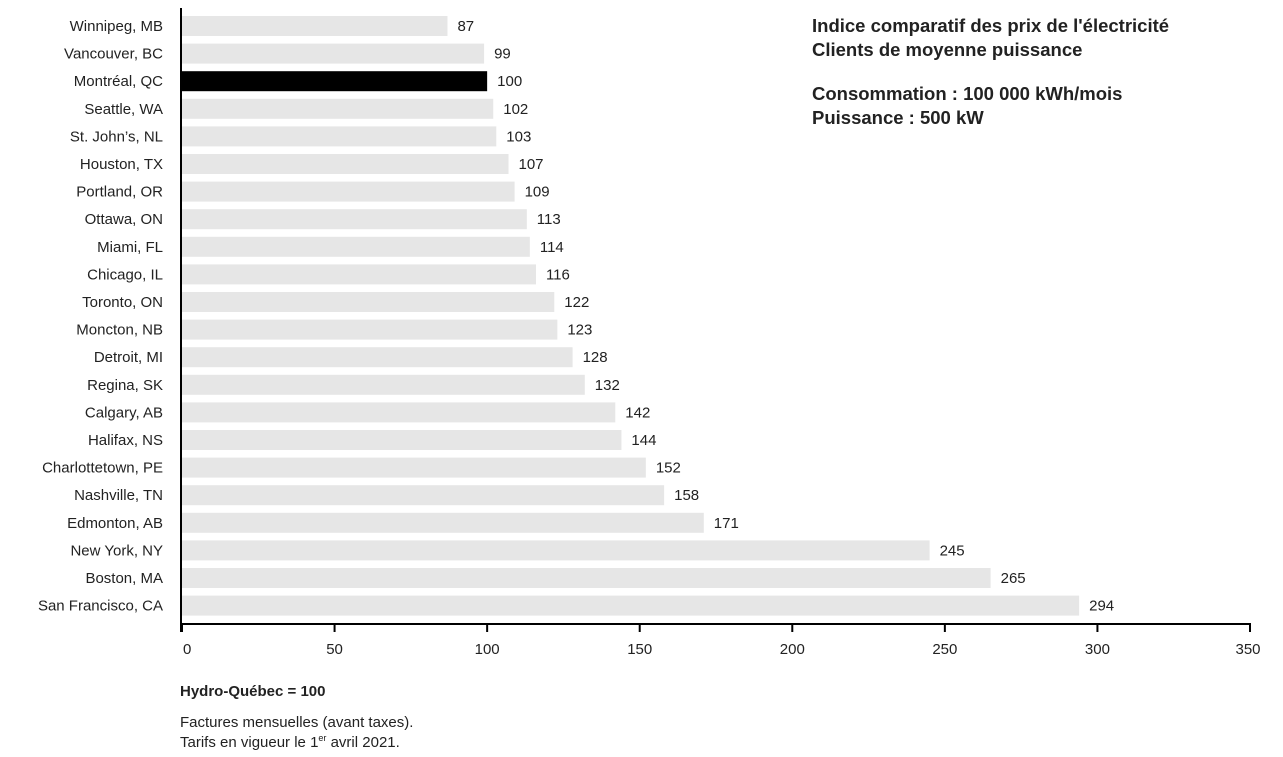 The height and width of the screenshot is (757, 1283). Describe the element at coordinates (116, 136) in the screenshot. I see `category-label: St. John’s, NL` at that location.